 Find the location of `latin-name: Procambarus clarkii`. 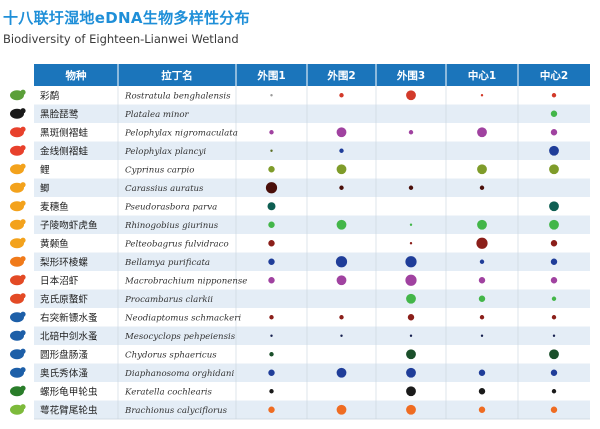

latin-name: Procambarus clarkii is located at coordinates (168, 300).